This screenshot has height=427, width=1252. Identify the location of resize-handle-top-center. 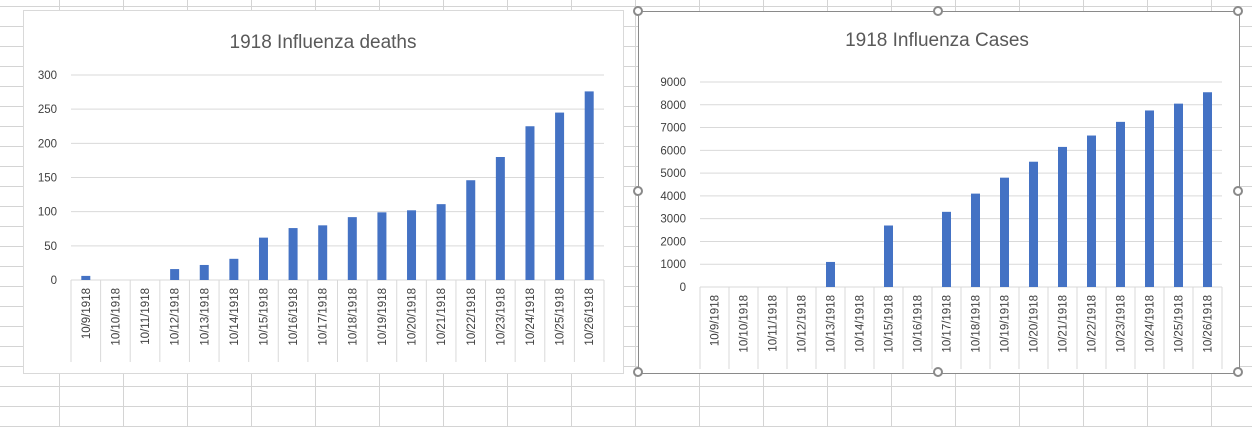
(938, 11).